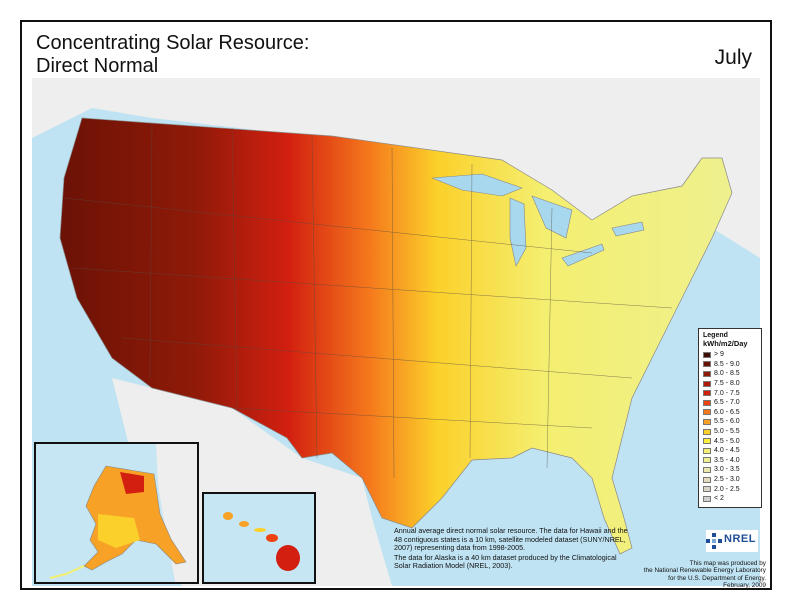  What do you see at coordinates (719, 499) in the screenshot?
I see `legend-item-label: < 2` at bounding box center [719, 499].